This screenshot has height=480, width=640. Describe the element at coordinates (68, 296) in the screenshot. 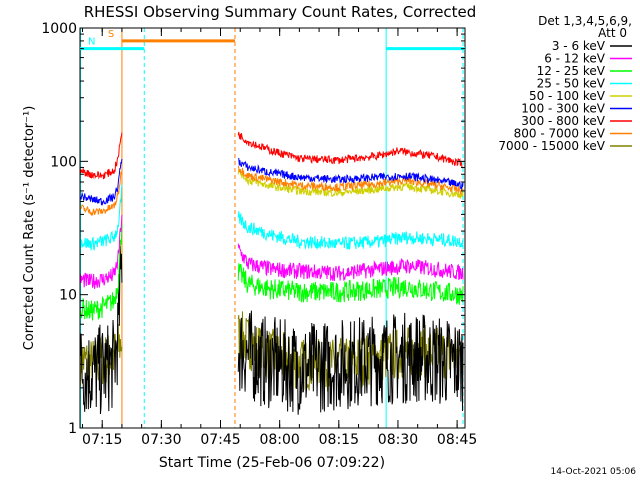

I see `y-tick-label: 10` at that location.